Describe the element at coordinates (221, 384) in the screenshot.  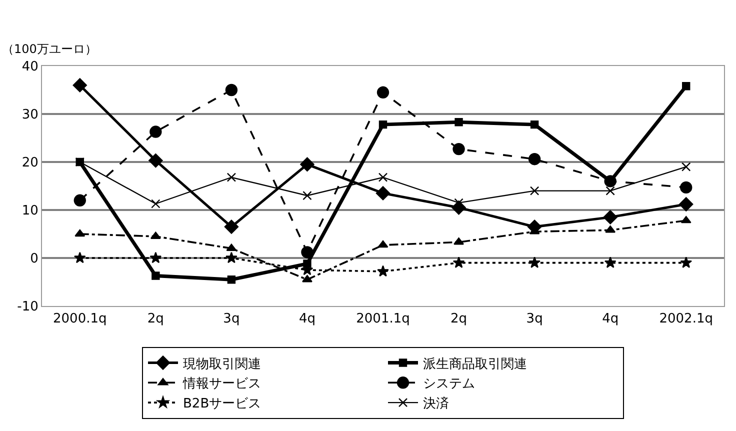
I see `legend-label: 情報サービス` at that location.